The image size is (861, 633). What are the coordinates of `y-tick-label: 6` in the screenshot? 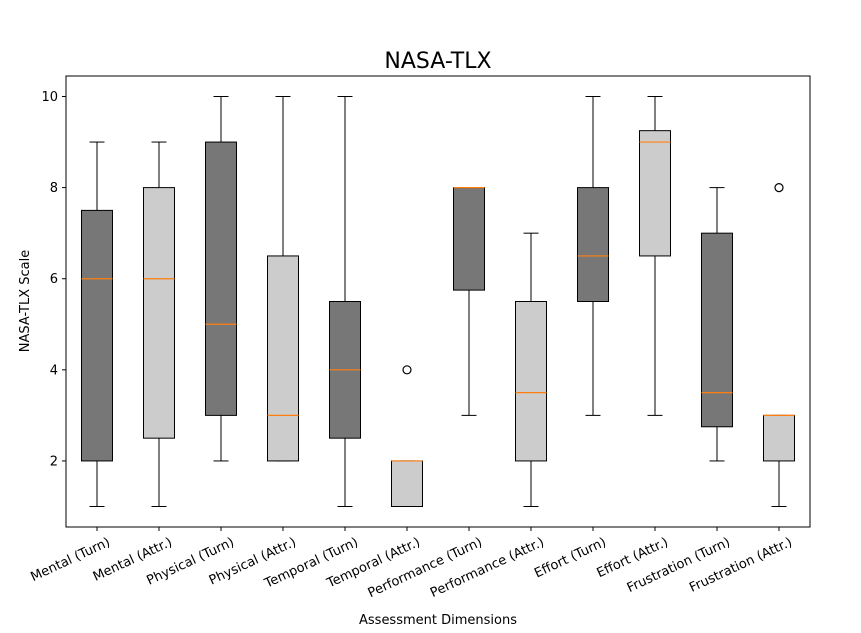 It's located at (54, 279).